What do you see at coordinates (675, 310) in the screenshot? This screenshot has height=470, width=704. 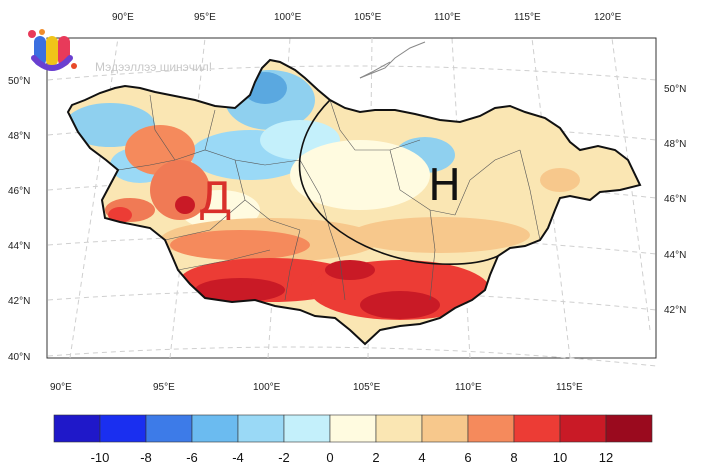 I see `right-lat-label: 42°N` at bounding box center [675, 310].